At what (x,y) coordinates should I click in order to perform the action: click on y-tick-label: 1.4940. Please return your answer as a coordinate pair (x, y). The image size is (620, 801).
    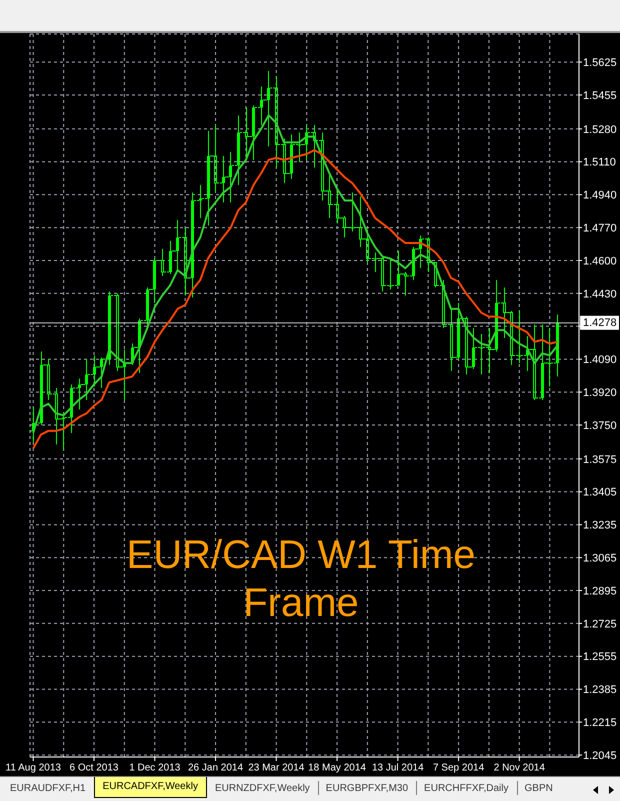
    Looking at the image, I should click on (600, 196).